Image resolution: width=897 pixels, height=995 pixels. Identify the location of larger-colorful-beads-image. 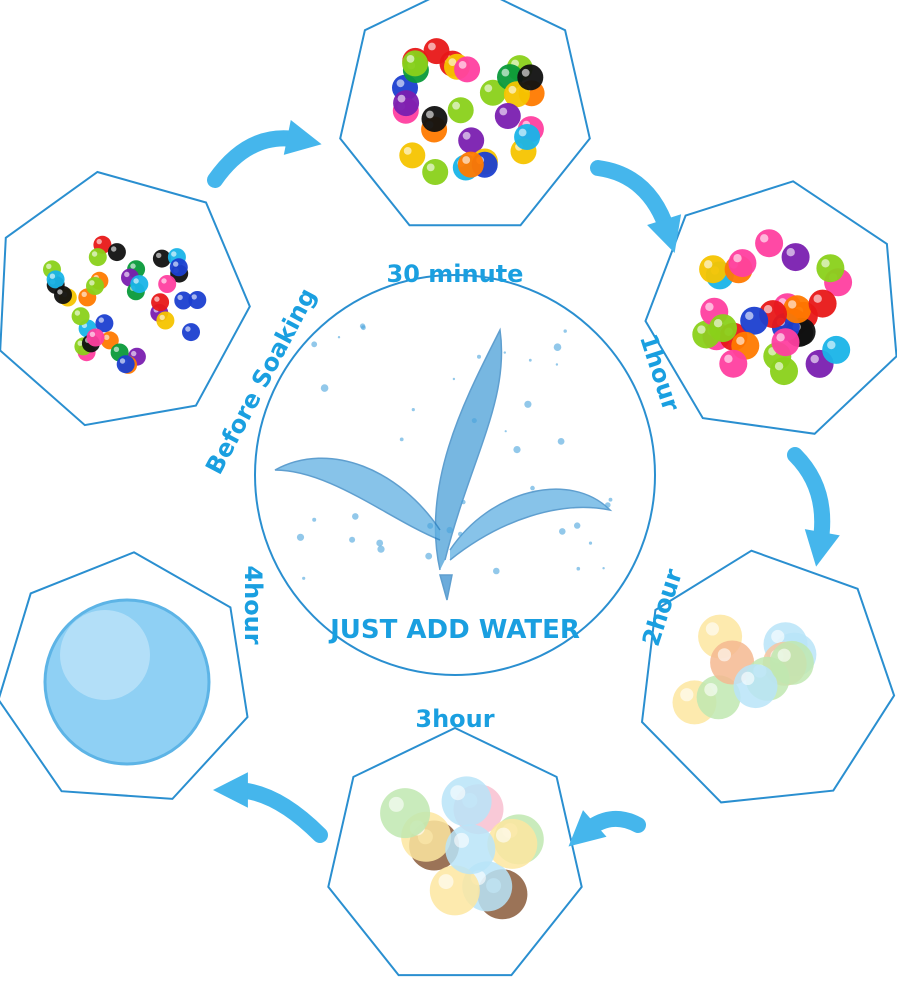
(772, 307).